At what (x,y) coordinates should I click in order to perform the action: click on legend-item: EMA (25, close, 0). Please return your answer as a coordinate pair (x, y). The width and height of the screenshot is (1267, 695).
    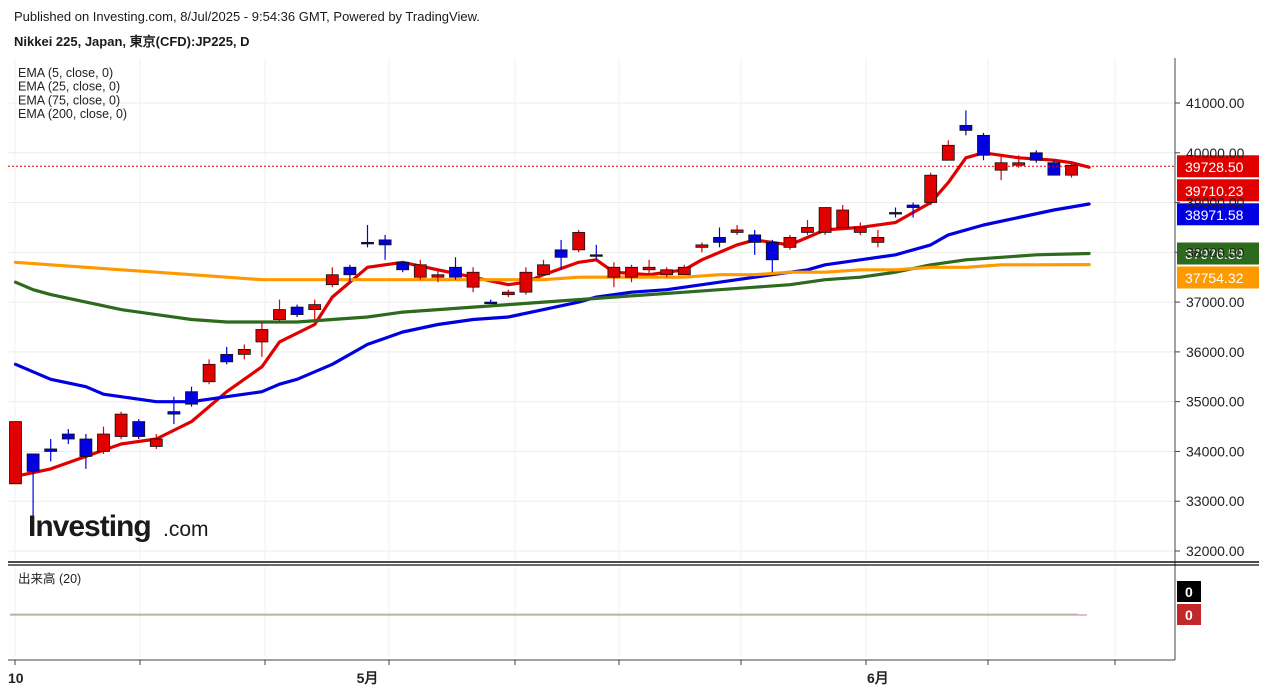
    Looking at the image, I should click on (69, 87).